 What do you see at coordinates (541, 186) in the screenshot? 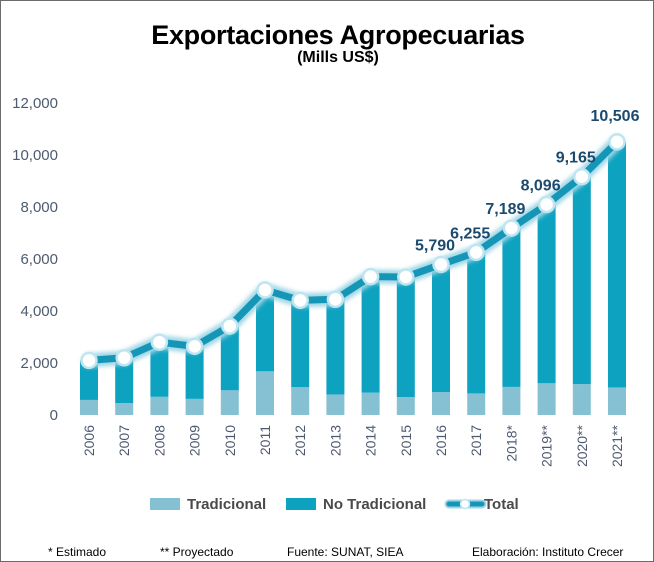
I see `total-data-label: 8,096` at bounding box center [541, 186].